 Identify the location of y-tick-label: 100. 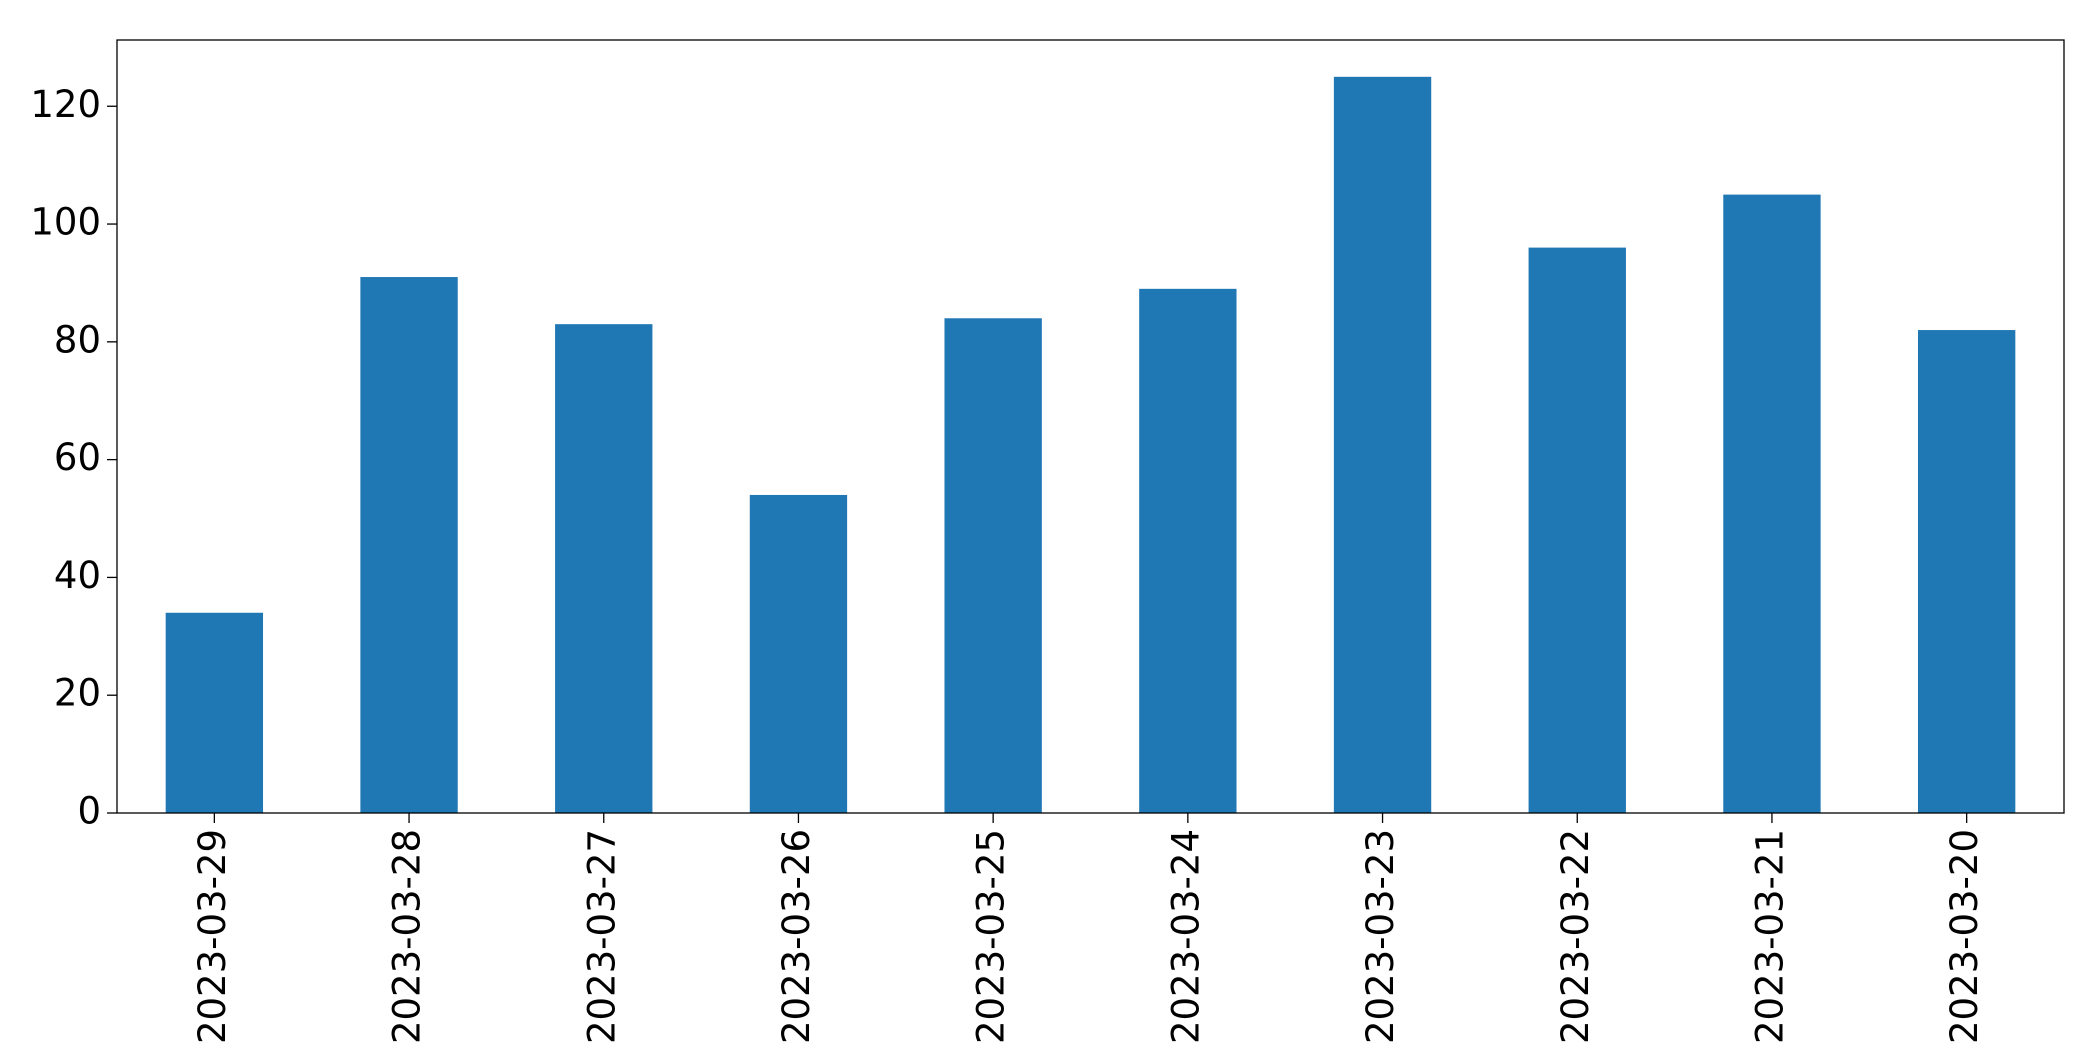
(65, 222).